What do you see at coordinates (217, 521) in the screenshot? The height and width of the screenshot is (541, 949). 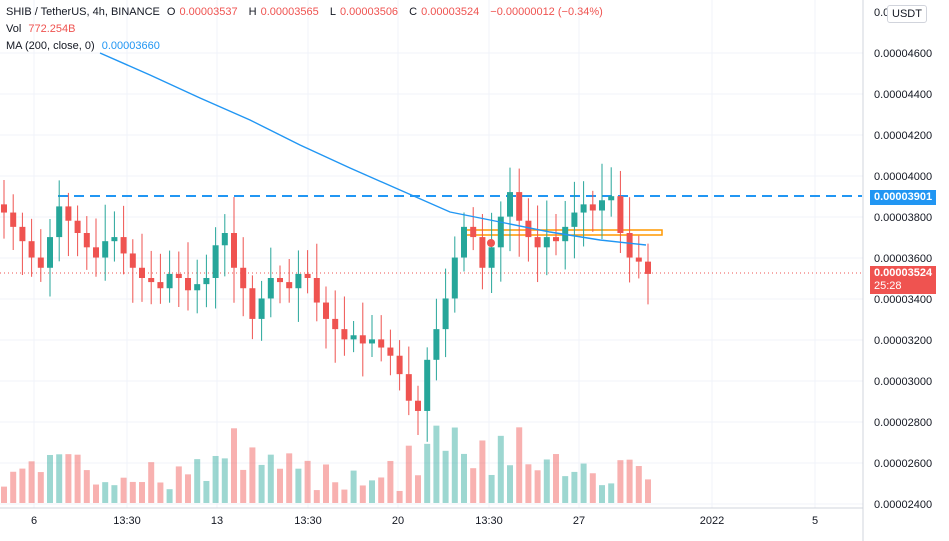 I see `time-tick-label: 13` at bounding box center [217, 521].